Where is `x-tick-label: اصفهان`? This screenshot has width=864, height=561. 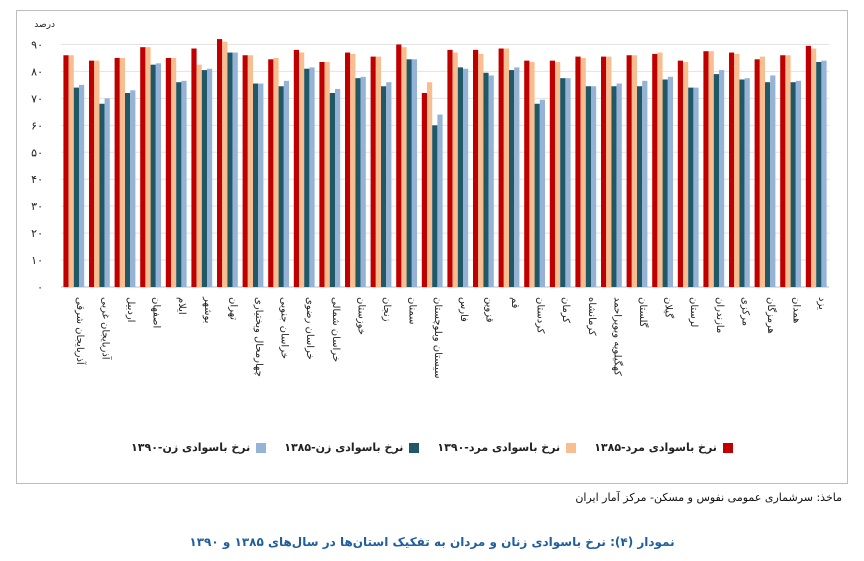
x-tick-label: اصفهان is located at coordinates (156, 312).